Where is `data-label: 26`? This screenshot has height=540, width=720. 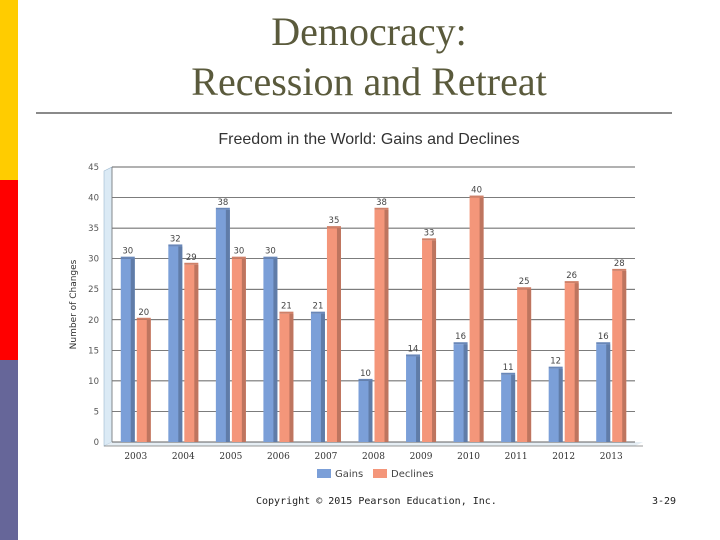
data-label: 26 is located at coordinates (571, 276).